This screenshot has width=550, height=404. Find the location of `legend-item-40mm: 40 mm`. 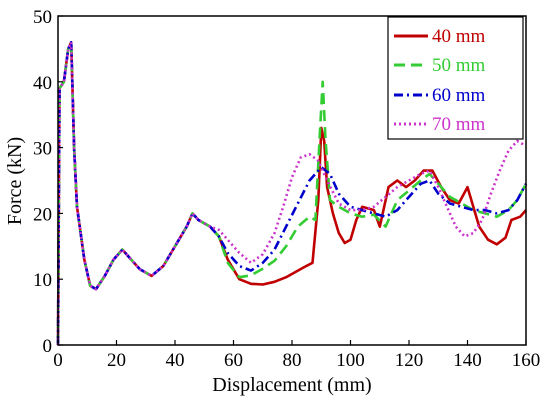

legend-item-40mm: 40 mm is located at coordinates (440, 36).